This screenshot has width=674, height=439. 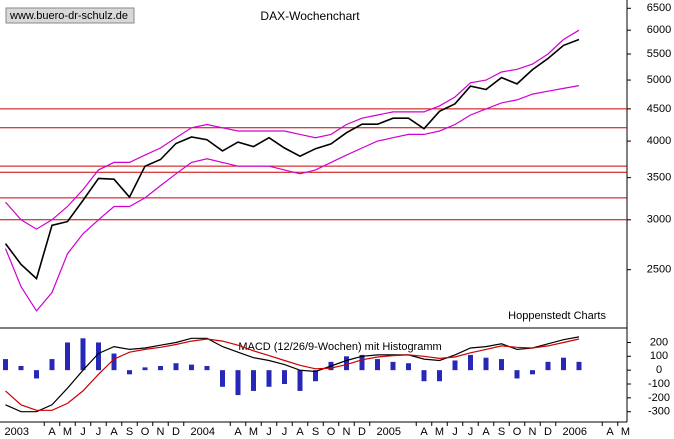 I want to click on y-tick-label: 3000, so click(x=659, y=220).